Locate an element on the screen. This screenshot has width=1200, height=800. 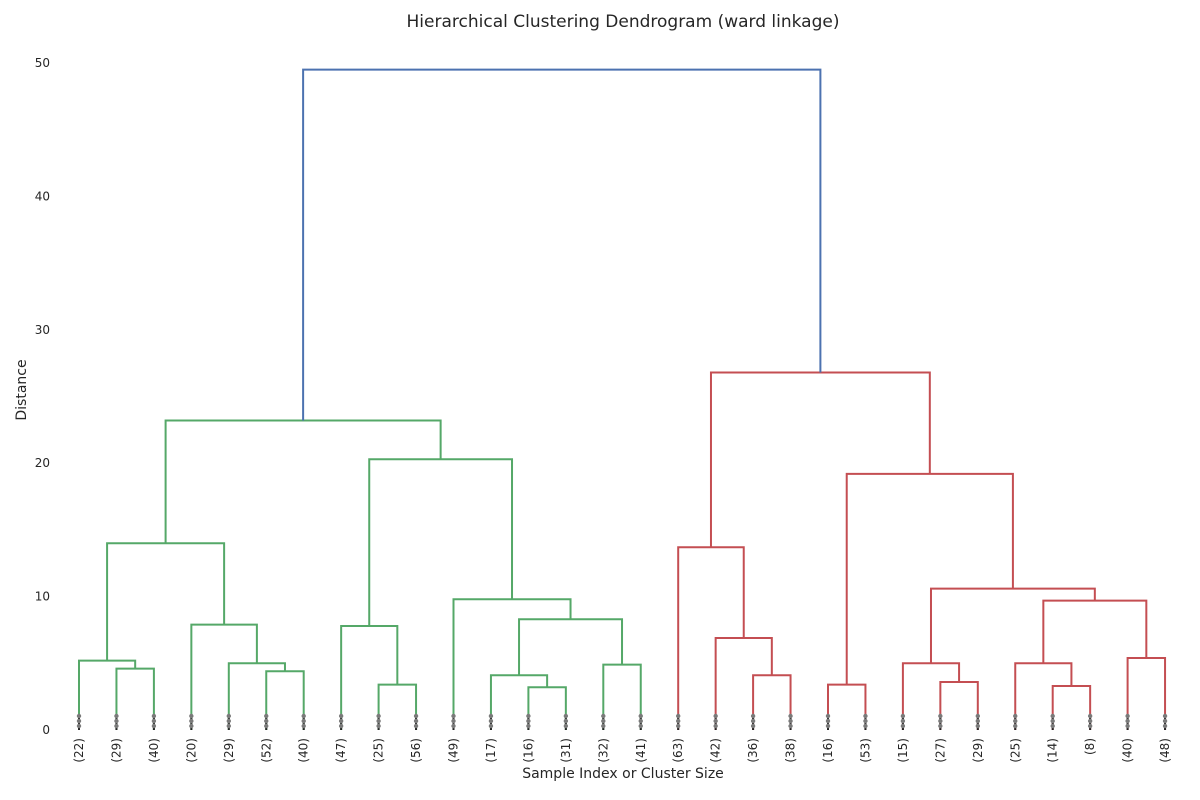
x-axis-label: Sample Index or Cluster Size is located at coordinates (623, 774).